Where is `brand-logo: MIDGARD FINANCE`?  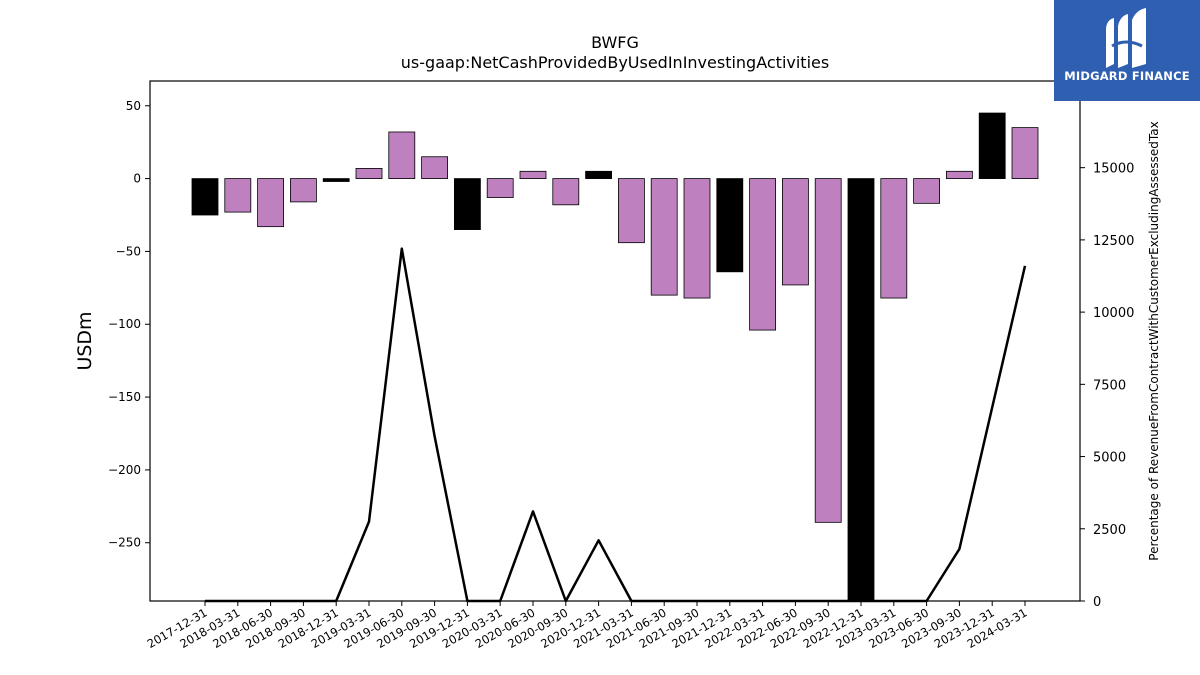
brand-logo: MIDGARD FINANCE is located at coordinates (1127, 50).